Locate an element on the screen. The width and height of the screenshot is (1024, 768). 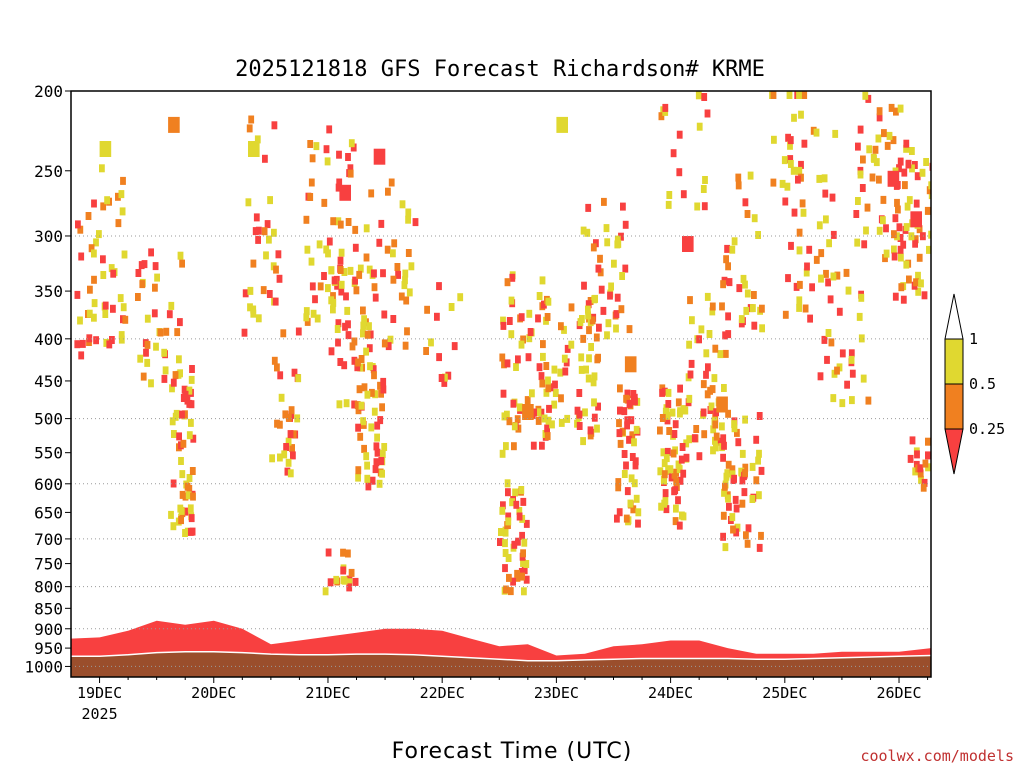
legend: 1 0.5 0.25 is located at coordinates (974, 384).